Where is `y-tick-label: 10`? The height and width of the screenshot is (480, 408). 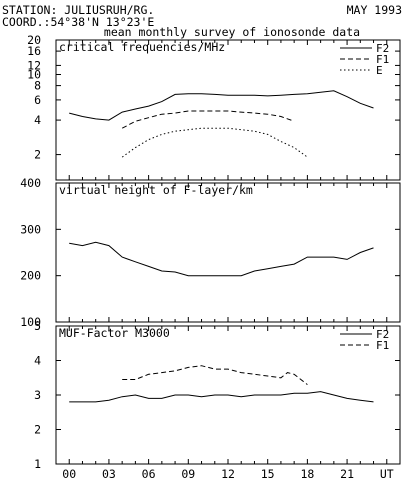 y-tick-label: 10 is located at coordinates (34, 74).